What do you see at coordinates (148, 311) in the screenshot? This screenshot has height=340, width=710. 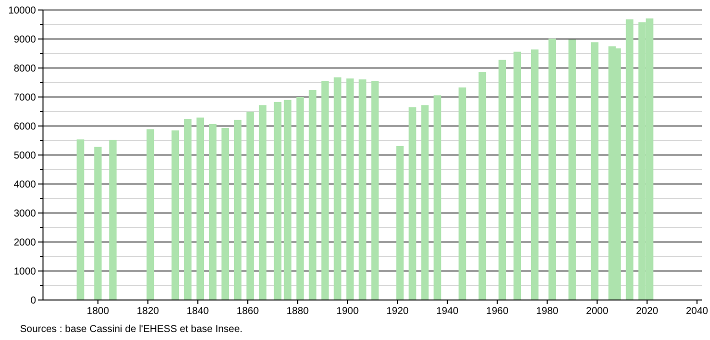 I see `x-tick-label: 1820` at bounding box center [148, 311].